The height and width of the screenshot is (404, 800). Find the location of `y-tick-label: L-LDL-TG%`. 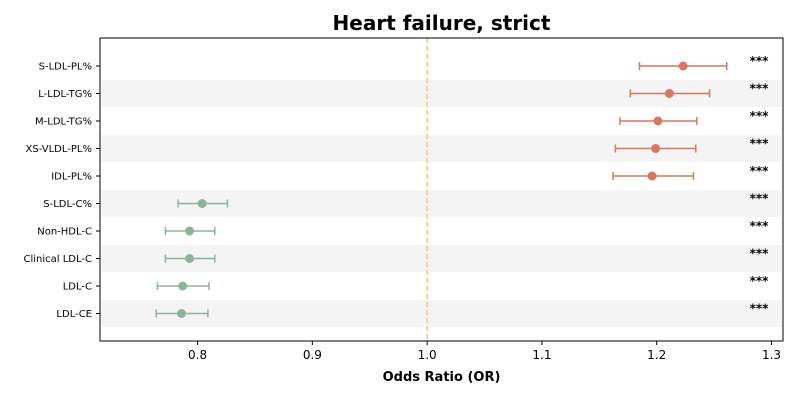

y-tick-label: L-LDL-TG% is located at coordinates (65, 94).